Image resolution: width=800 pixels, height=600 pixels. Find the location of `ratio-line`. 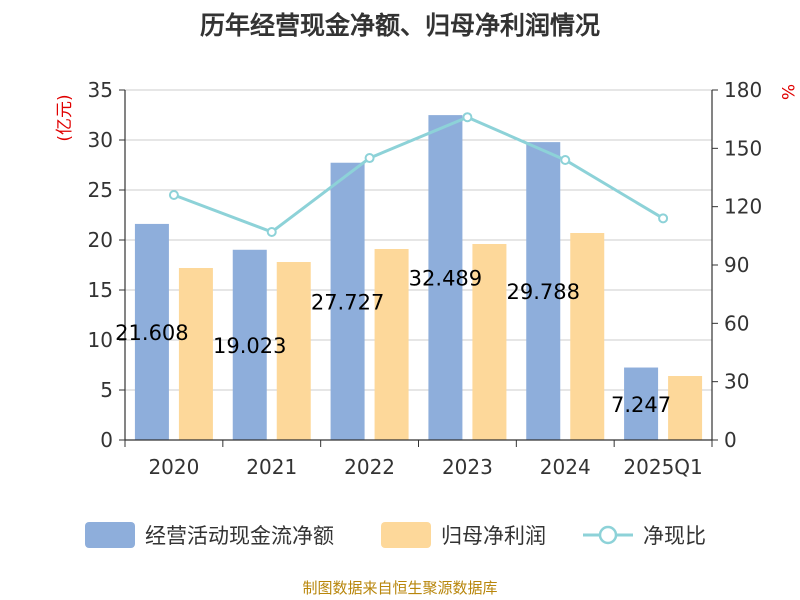

ratio-line is located at coordinates (418, 174).